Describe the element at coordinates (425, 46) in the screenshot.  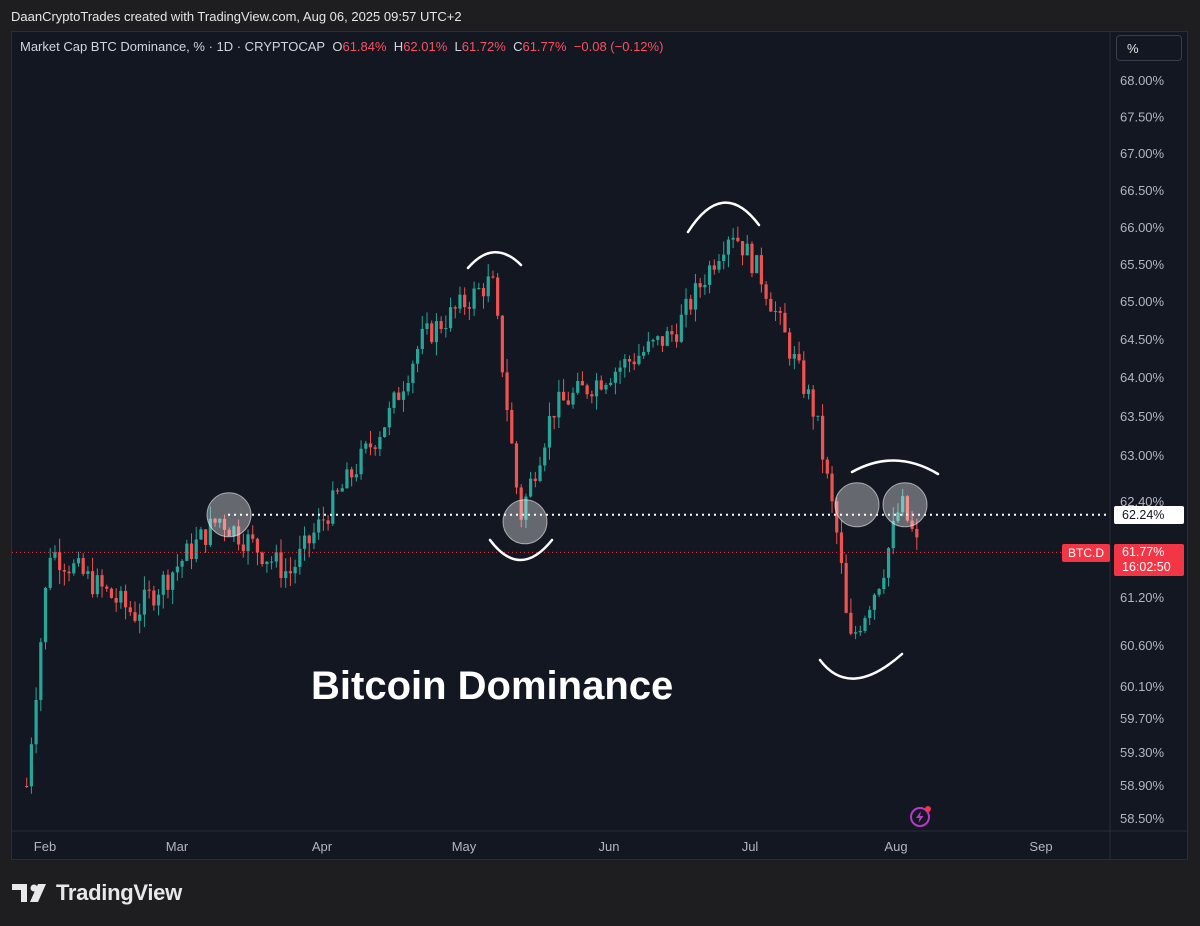
I see `legend-high-value: 62.01%` at that location.